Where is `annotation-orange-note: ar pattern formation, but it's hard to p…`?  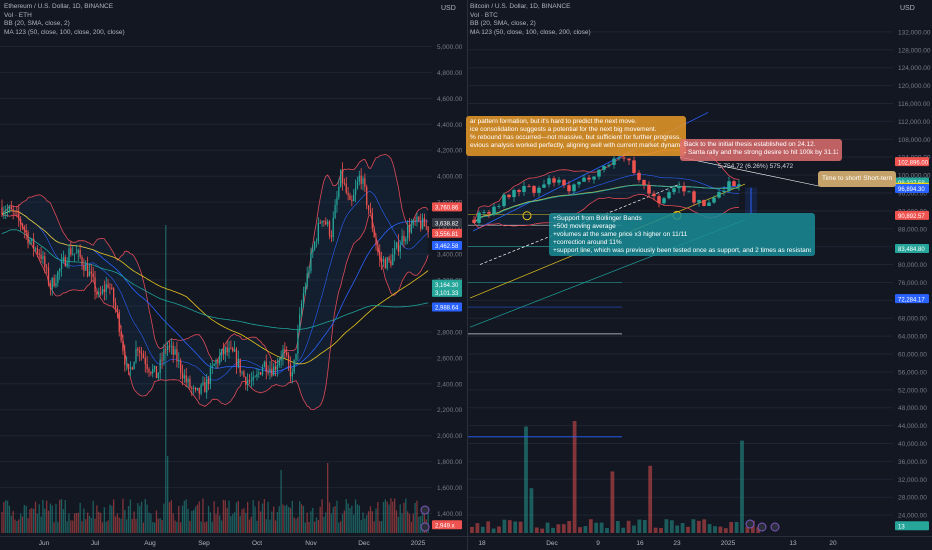 annotation-orange-note: ar pattern formation, but it's hard to p… is located at coordinates (576, 136).